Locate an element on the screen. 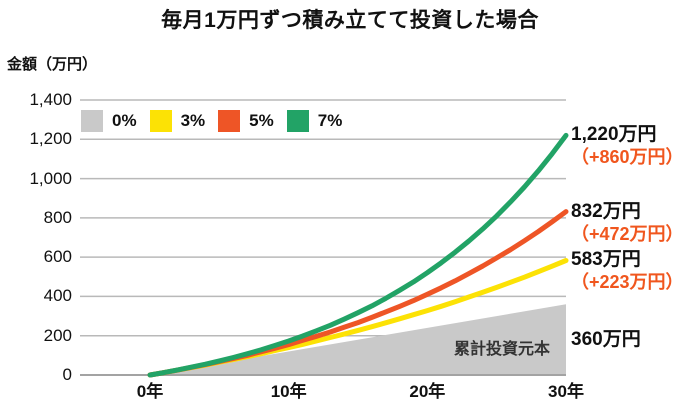 Image resolution: width=700 pixels, height=410 pixels. x-tick-30: 30年 is located at coordinates (566, 391).